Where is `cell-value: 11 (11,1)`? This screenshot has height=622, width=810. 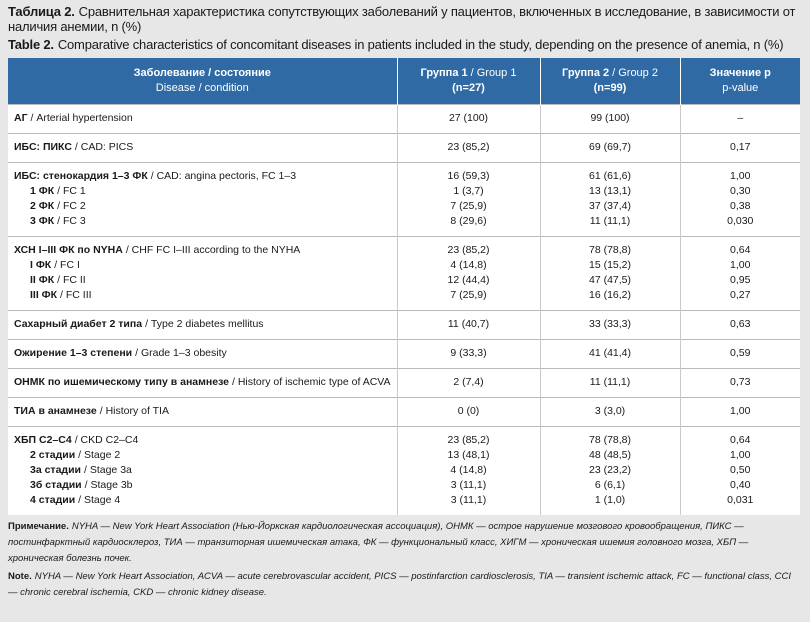 cell-value: 11 (11,1) is located at coordinates (610, 382).